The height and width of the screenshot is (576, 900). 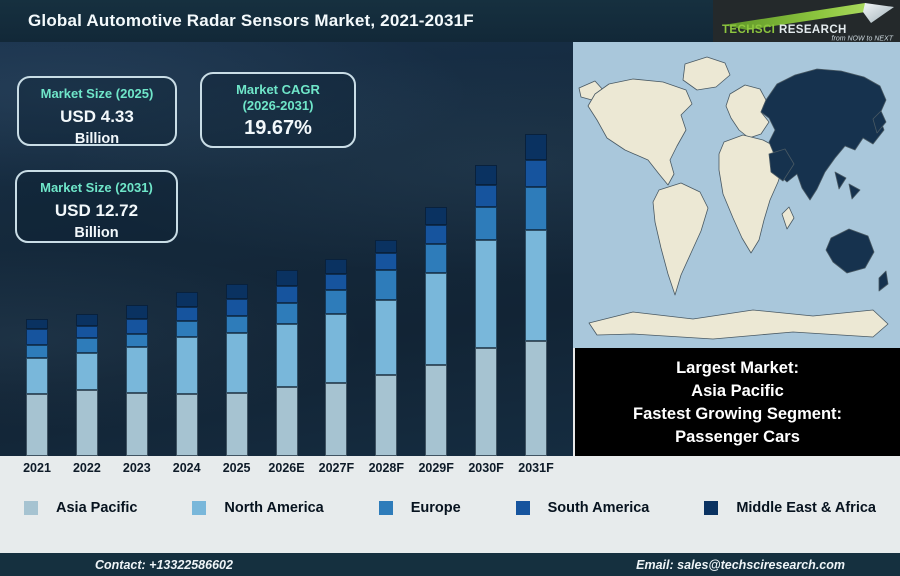 I want to click on bar-2024, so click(x=186, y=374).